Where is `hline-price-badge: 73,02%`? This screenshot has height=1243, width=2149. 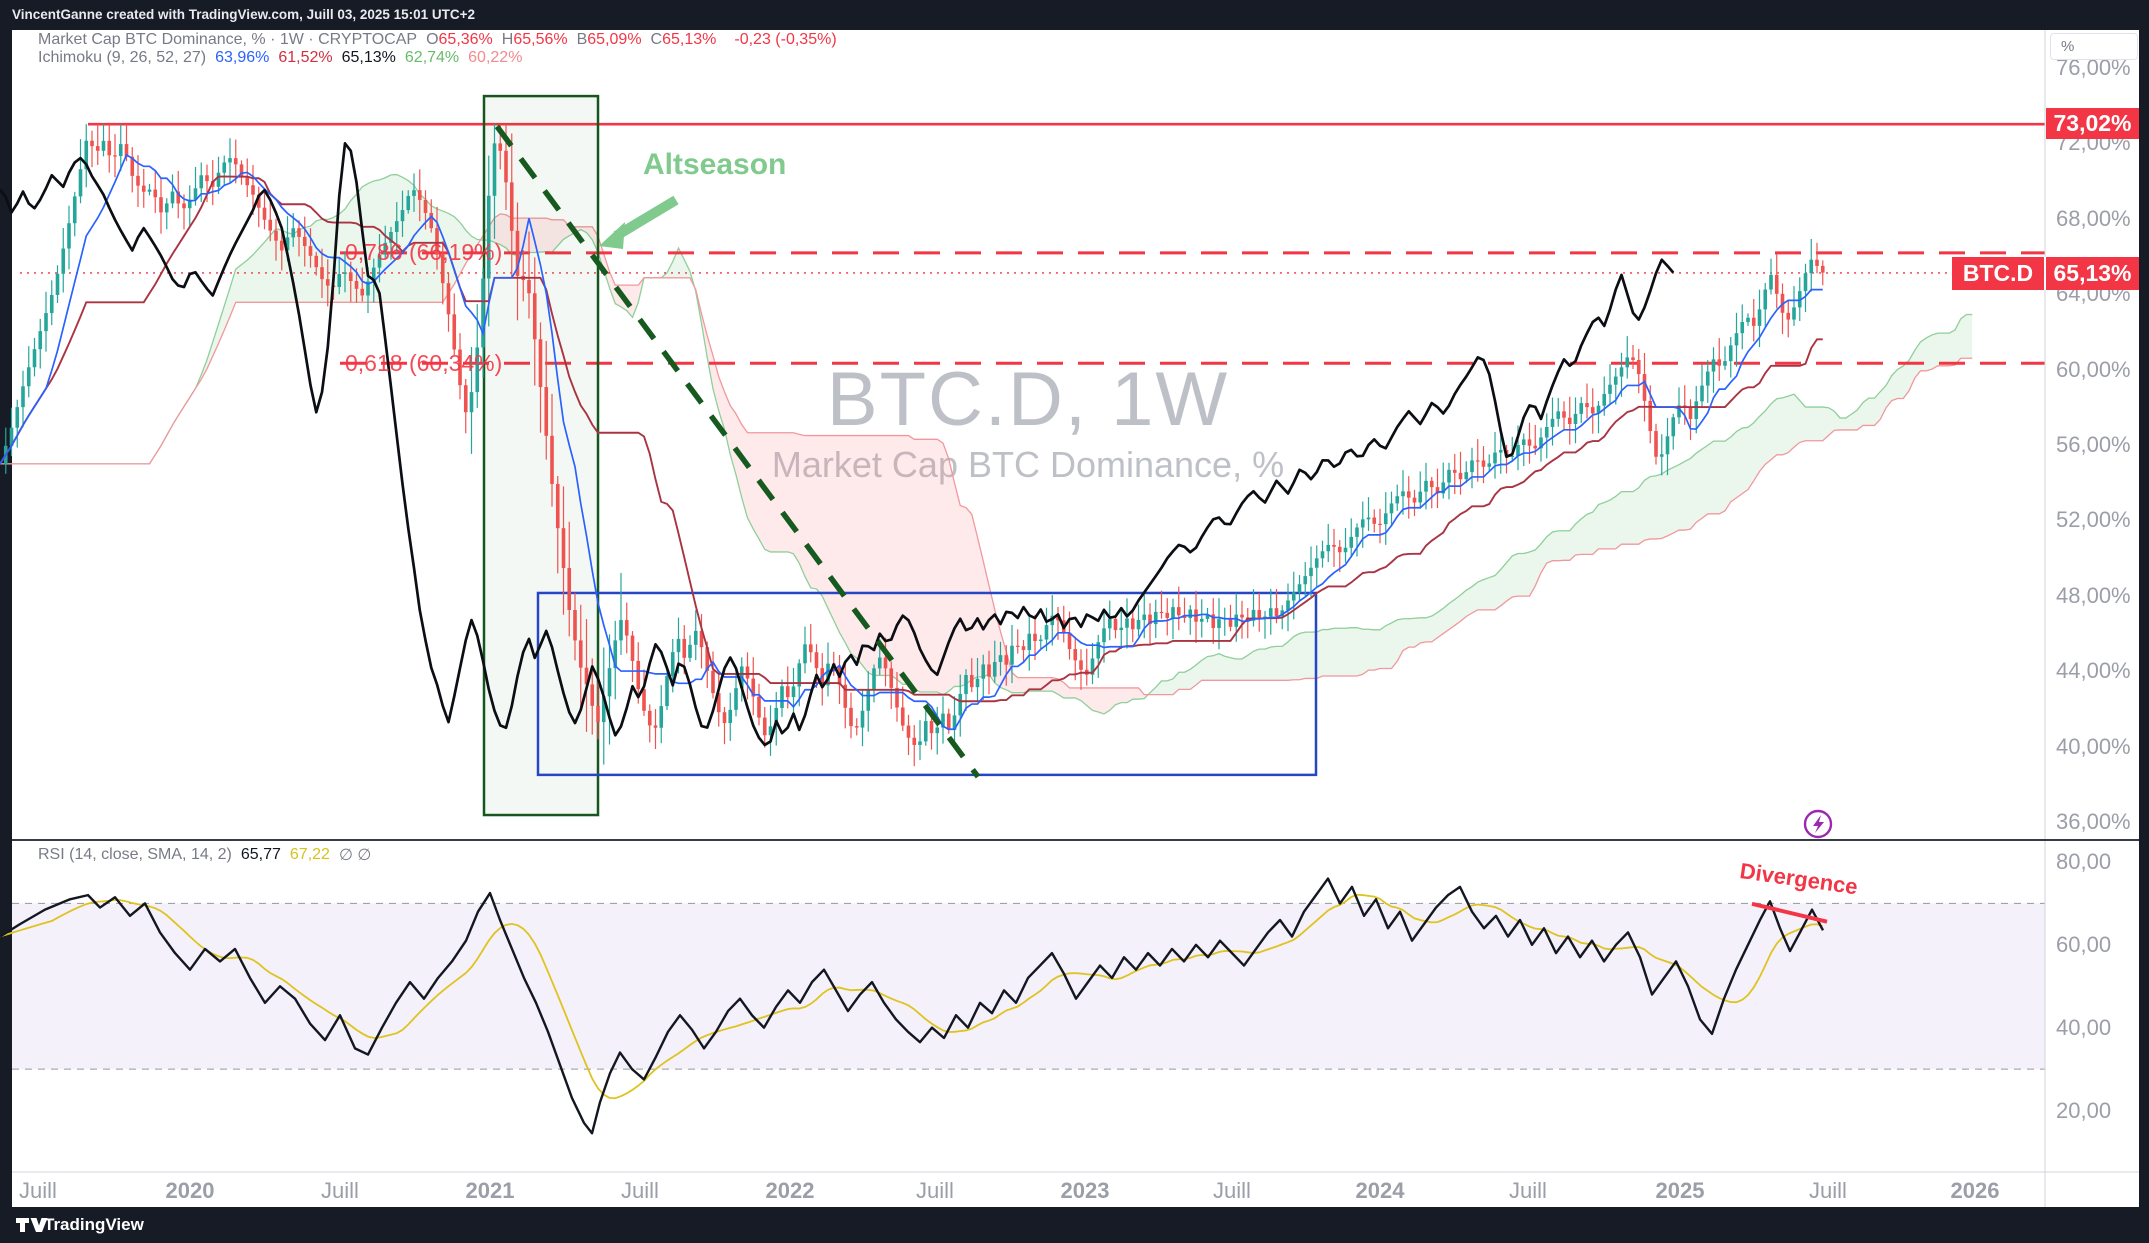 hline-price-badge: 73,02% is located at coordinates (2092, 123).